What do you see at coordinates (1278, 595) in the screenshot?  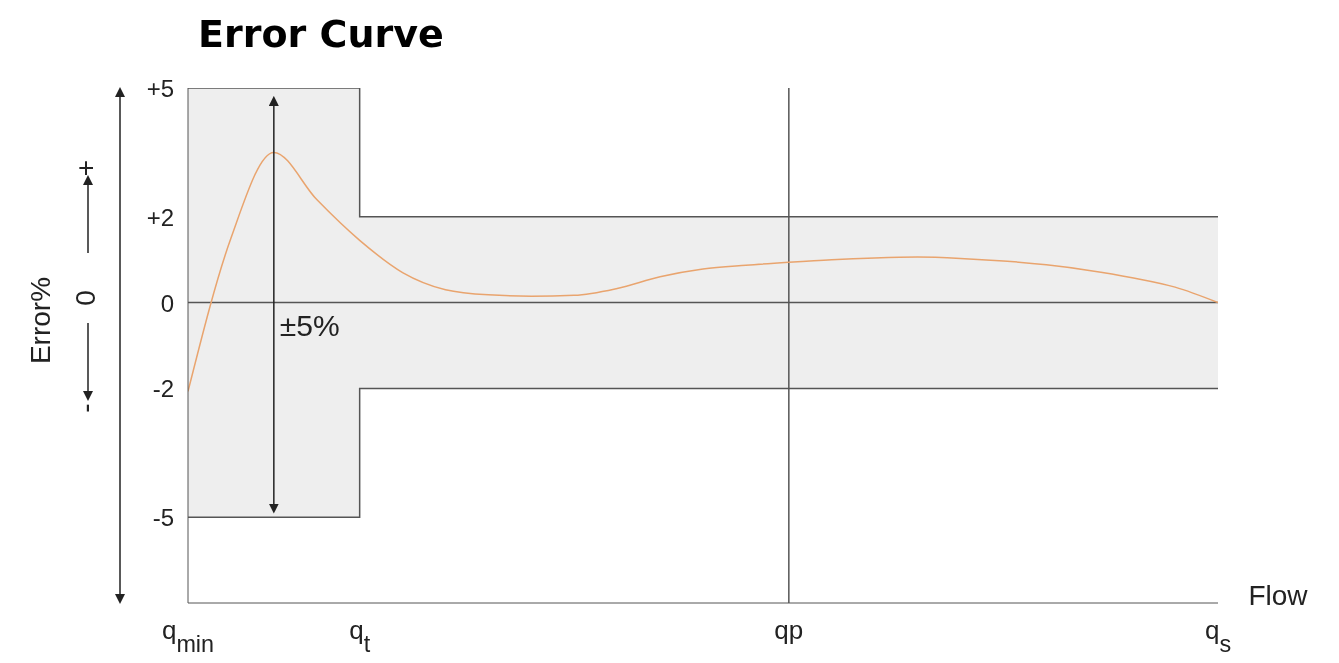 I see `x-axis-title: Flow` at bounding box center [1278, 595].